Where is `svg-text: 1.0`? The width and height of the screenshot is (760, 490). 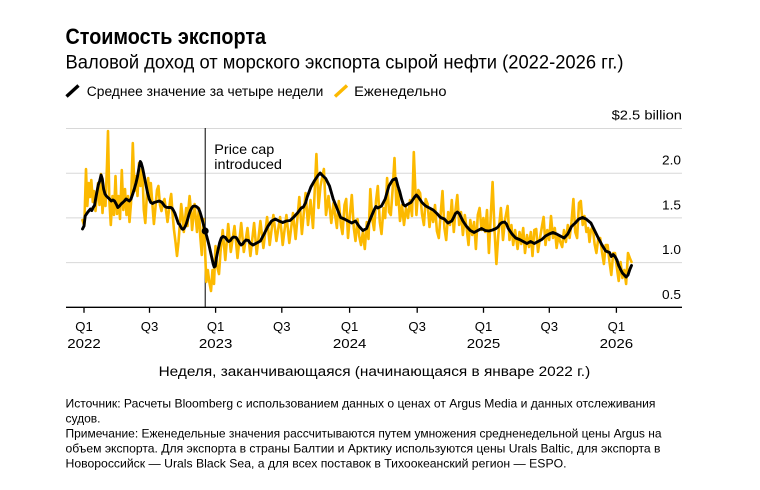
svg-text: 1.0 is located at coordinates (671, 249).